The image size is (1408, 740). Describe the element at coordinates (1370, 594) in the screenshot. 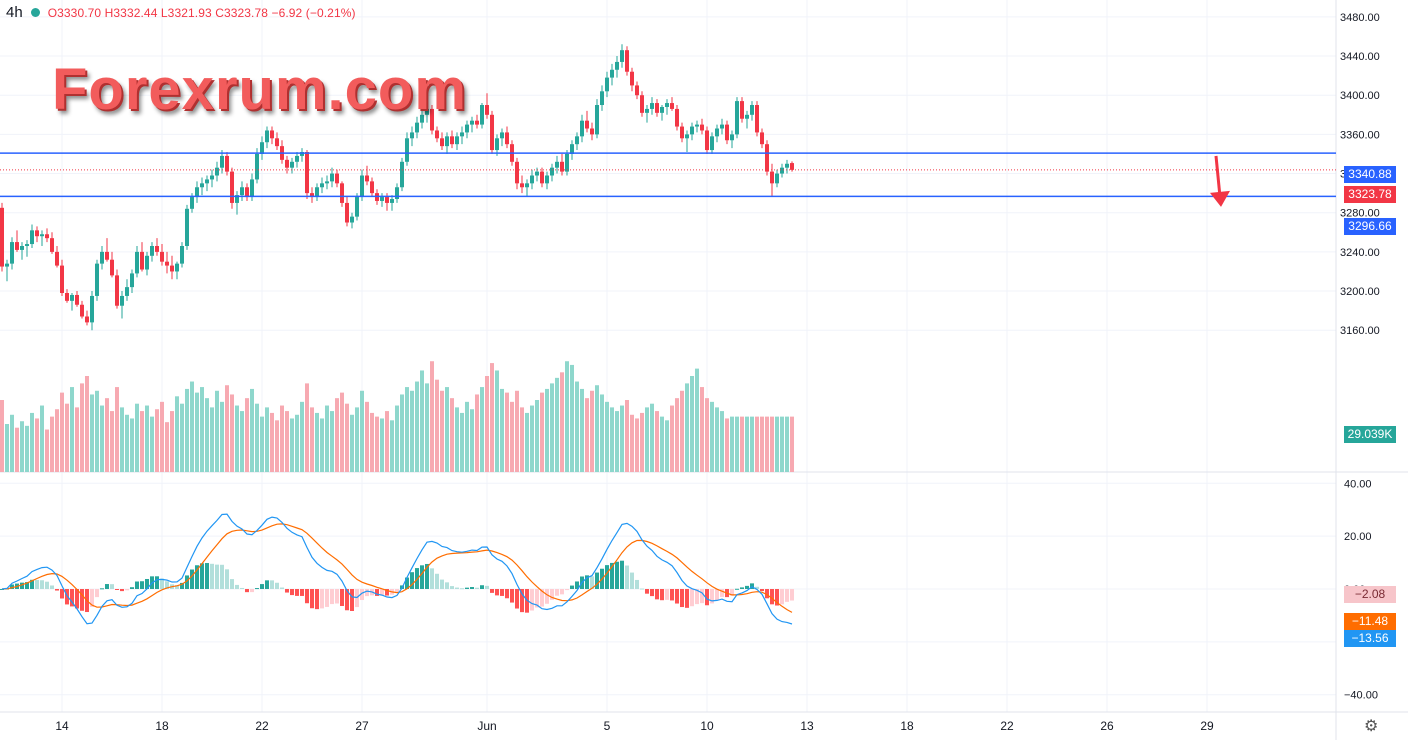

I see `macd-hist-label: −2.08` at that location.